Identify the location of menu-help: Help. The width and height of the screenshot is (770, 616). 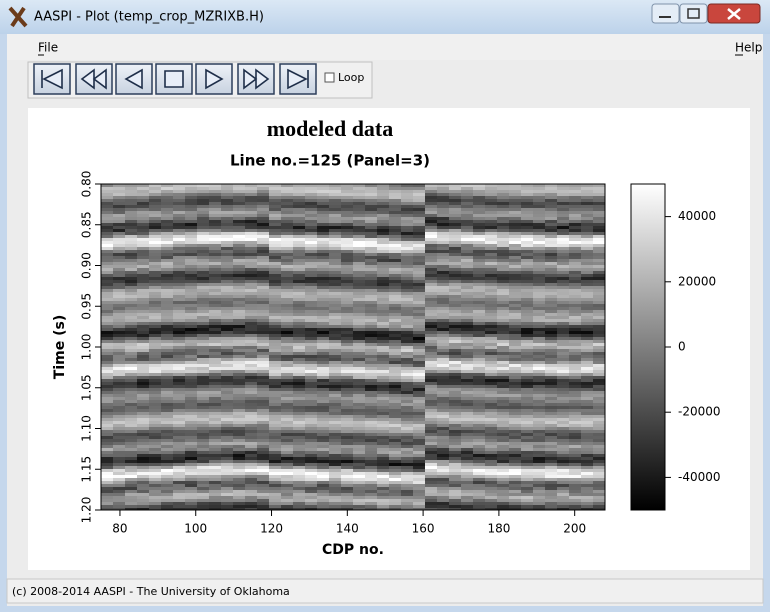
(748, 48).